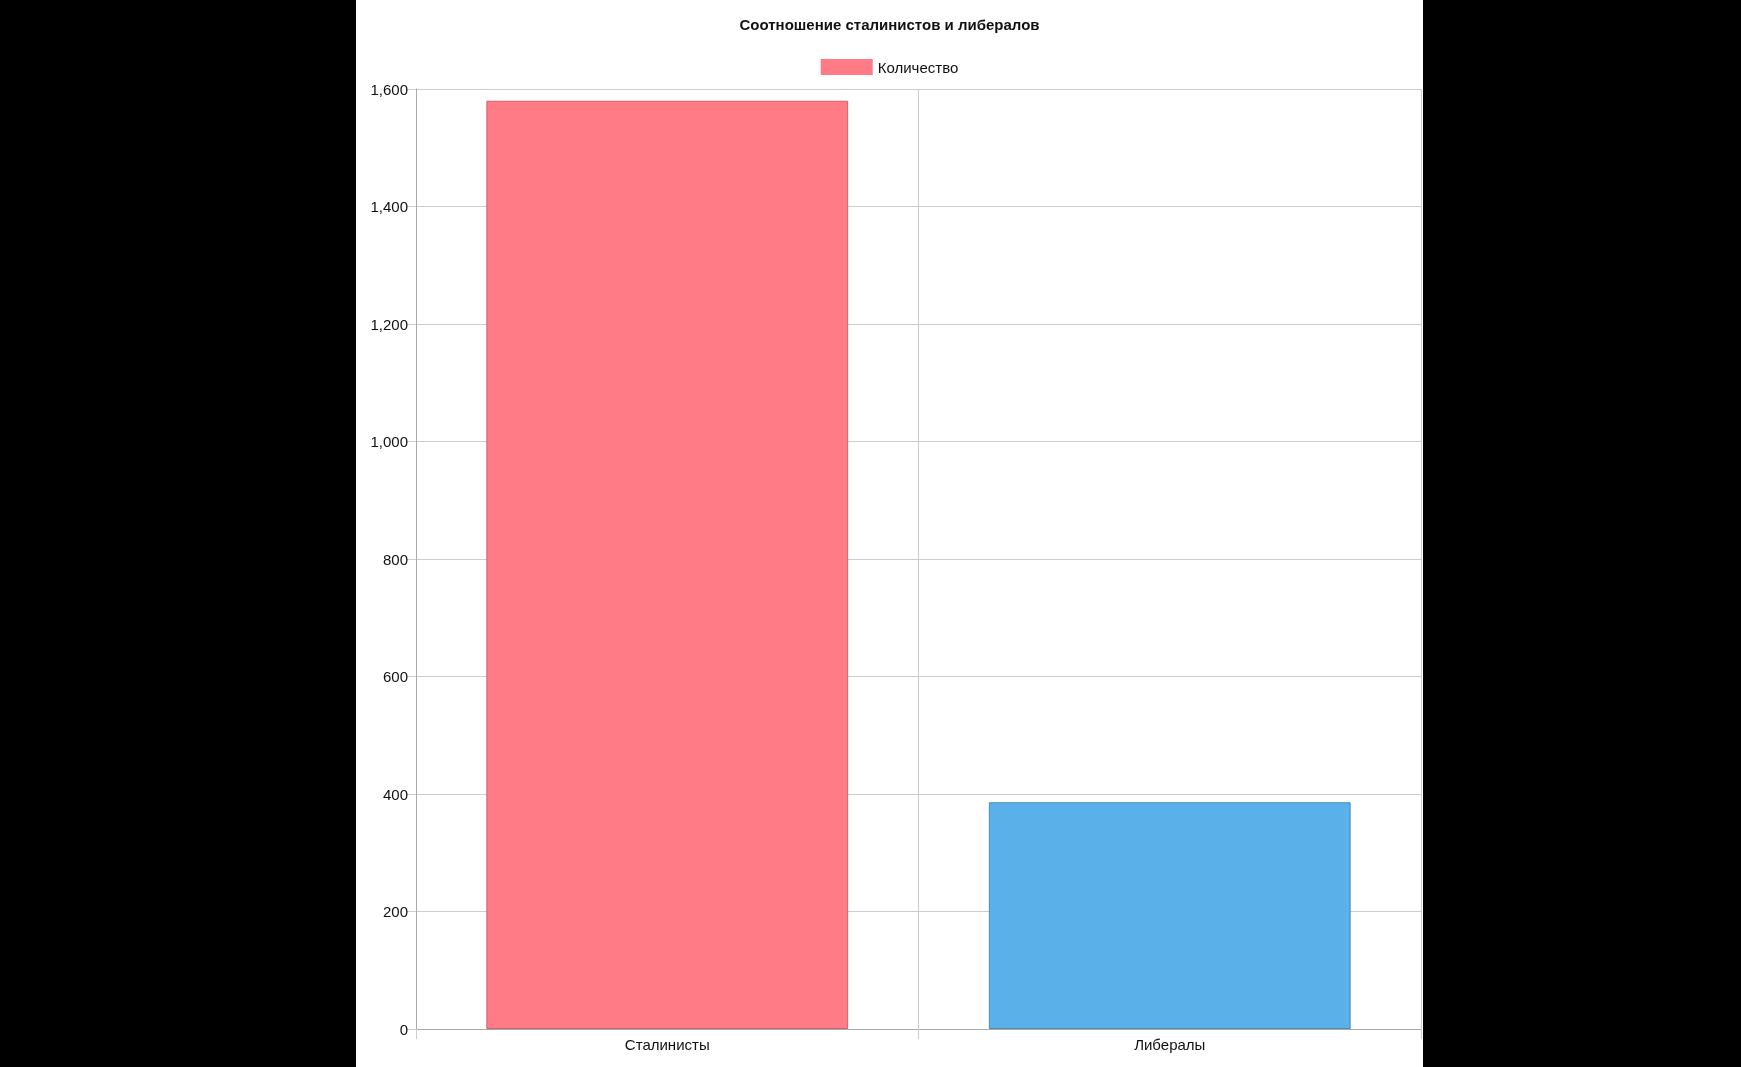  I want to click on y-tick-label: 1,200, so click(389, 324).